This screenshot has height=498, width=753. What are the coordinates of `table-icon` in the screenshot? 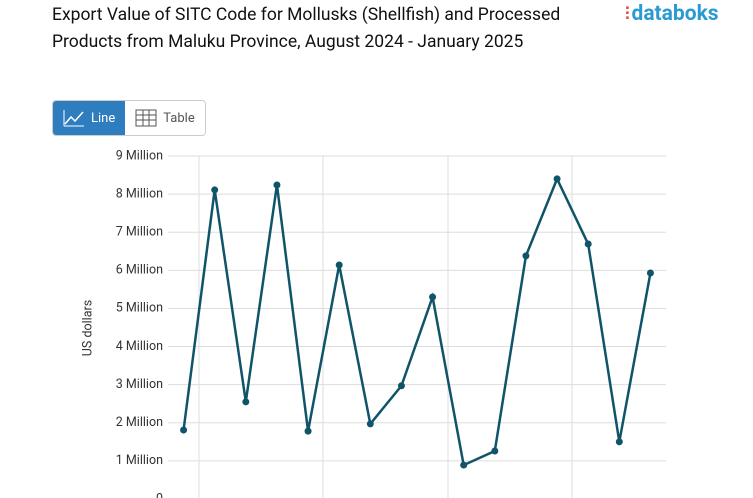 It's located at (146, 118).